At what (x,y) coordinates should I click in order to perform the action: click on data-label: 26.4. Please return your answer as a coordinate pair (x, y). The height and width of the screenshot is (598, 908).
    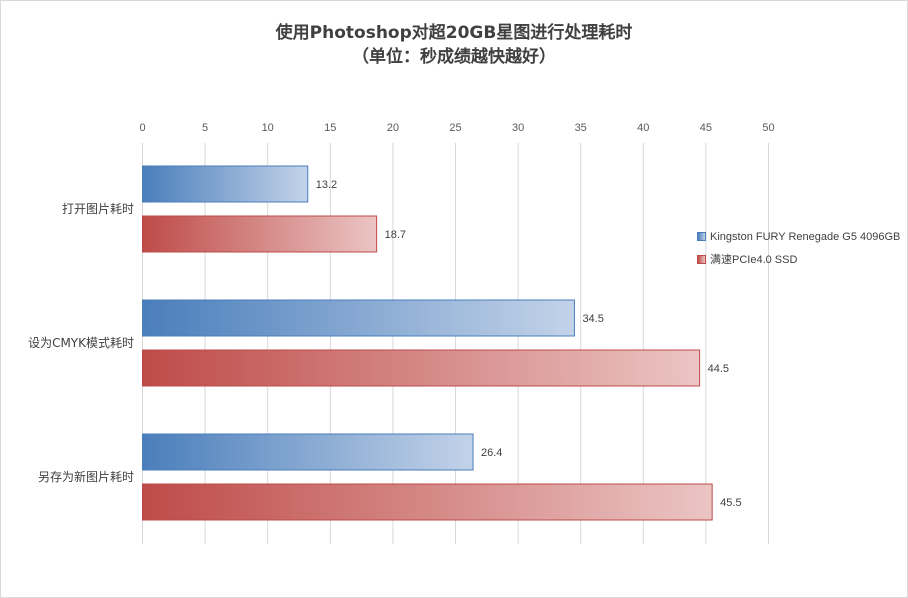
    Looking at the image, I should click on (491, 453).